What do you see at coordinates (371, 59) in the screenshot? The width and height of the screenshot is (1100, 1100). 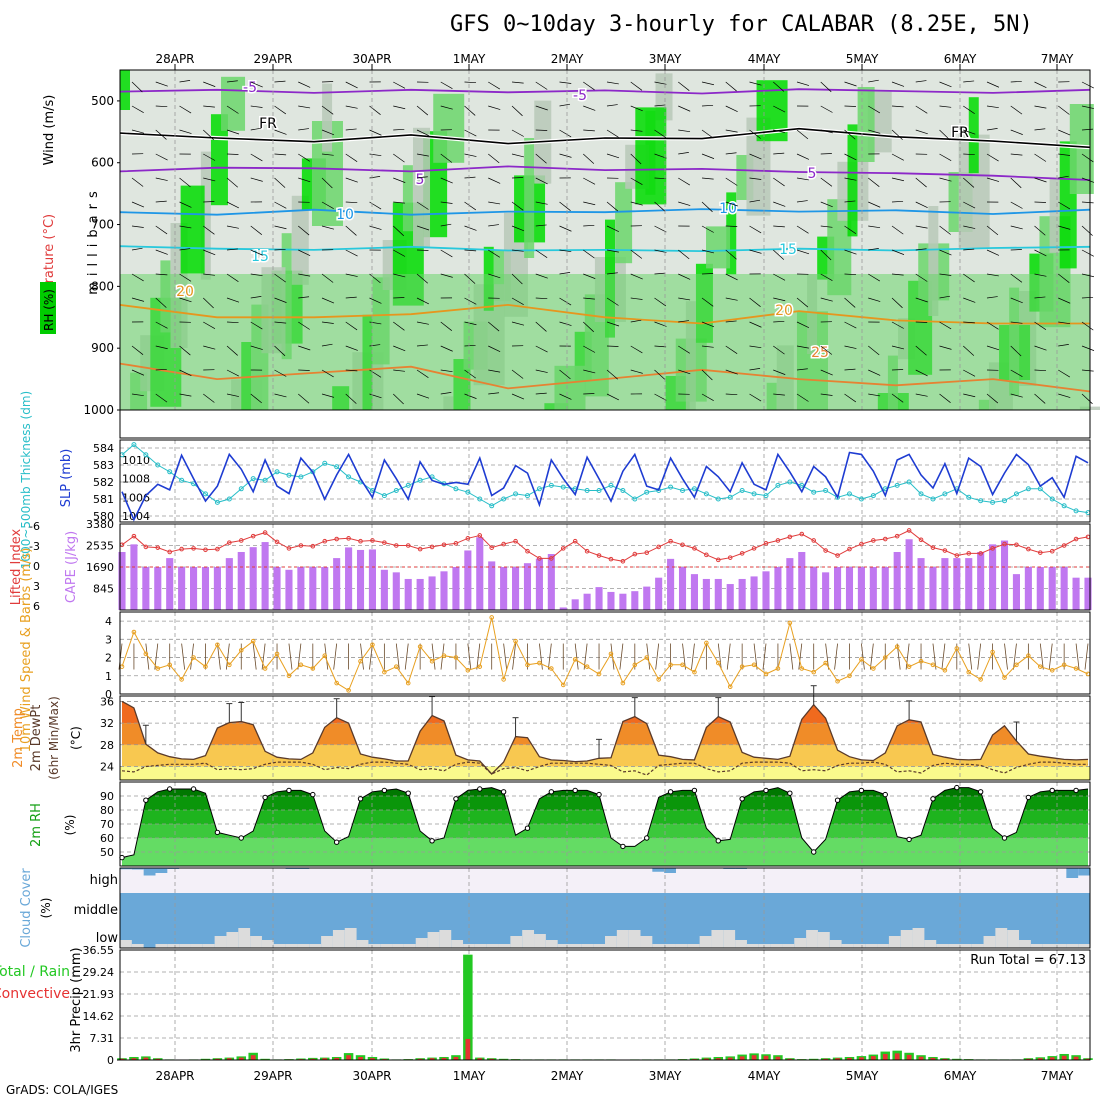 I see `day-label-top: 30APR` at bounding box center [371, 59].